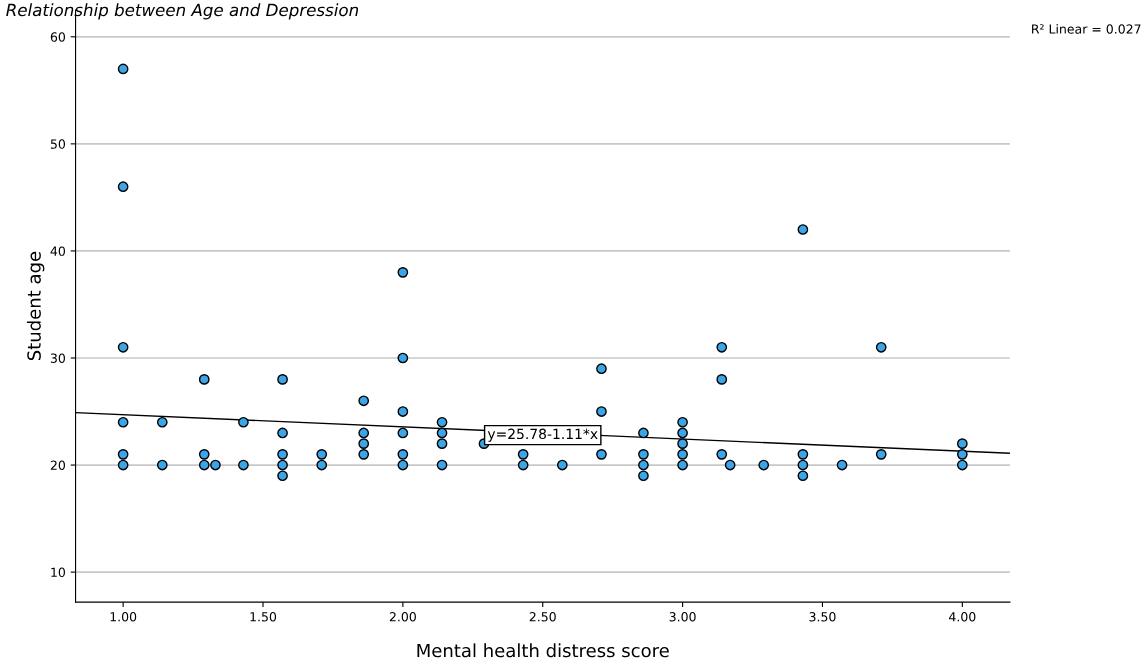  I want to click on y-tick-label: 30, so click(58, 358).